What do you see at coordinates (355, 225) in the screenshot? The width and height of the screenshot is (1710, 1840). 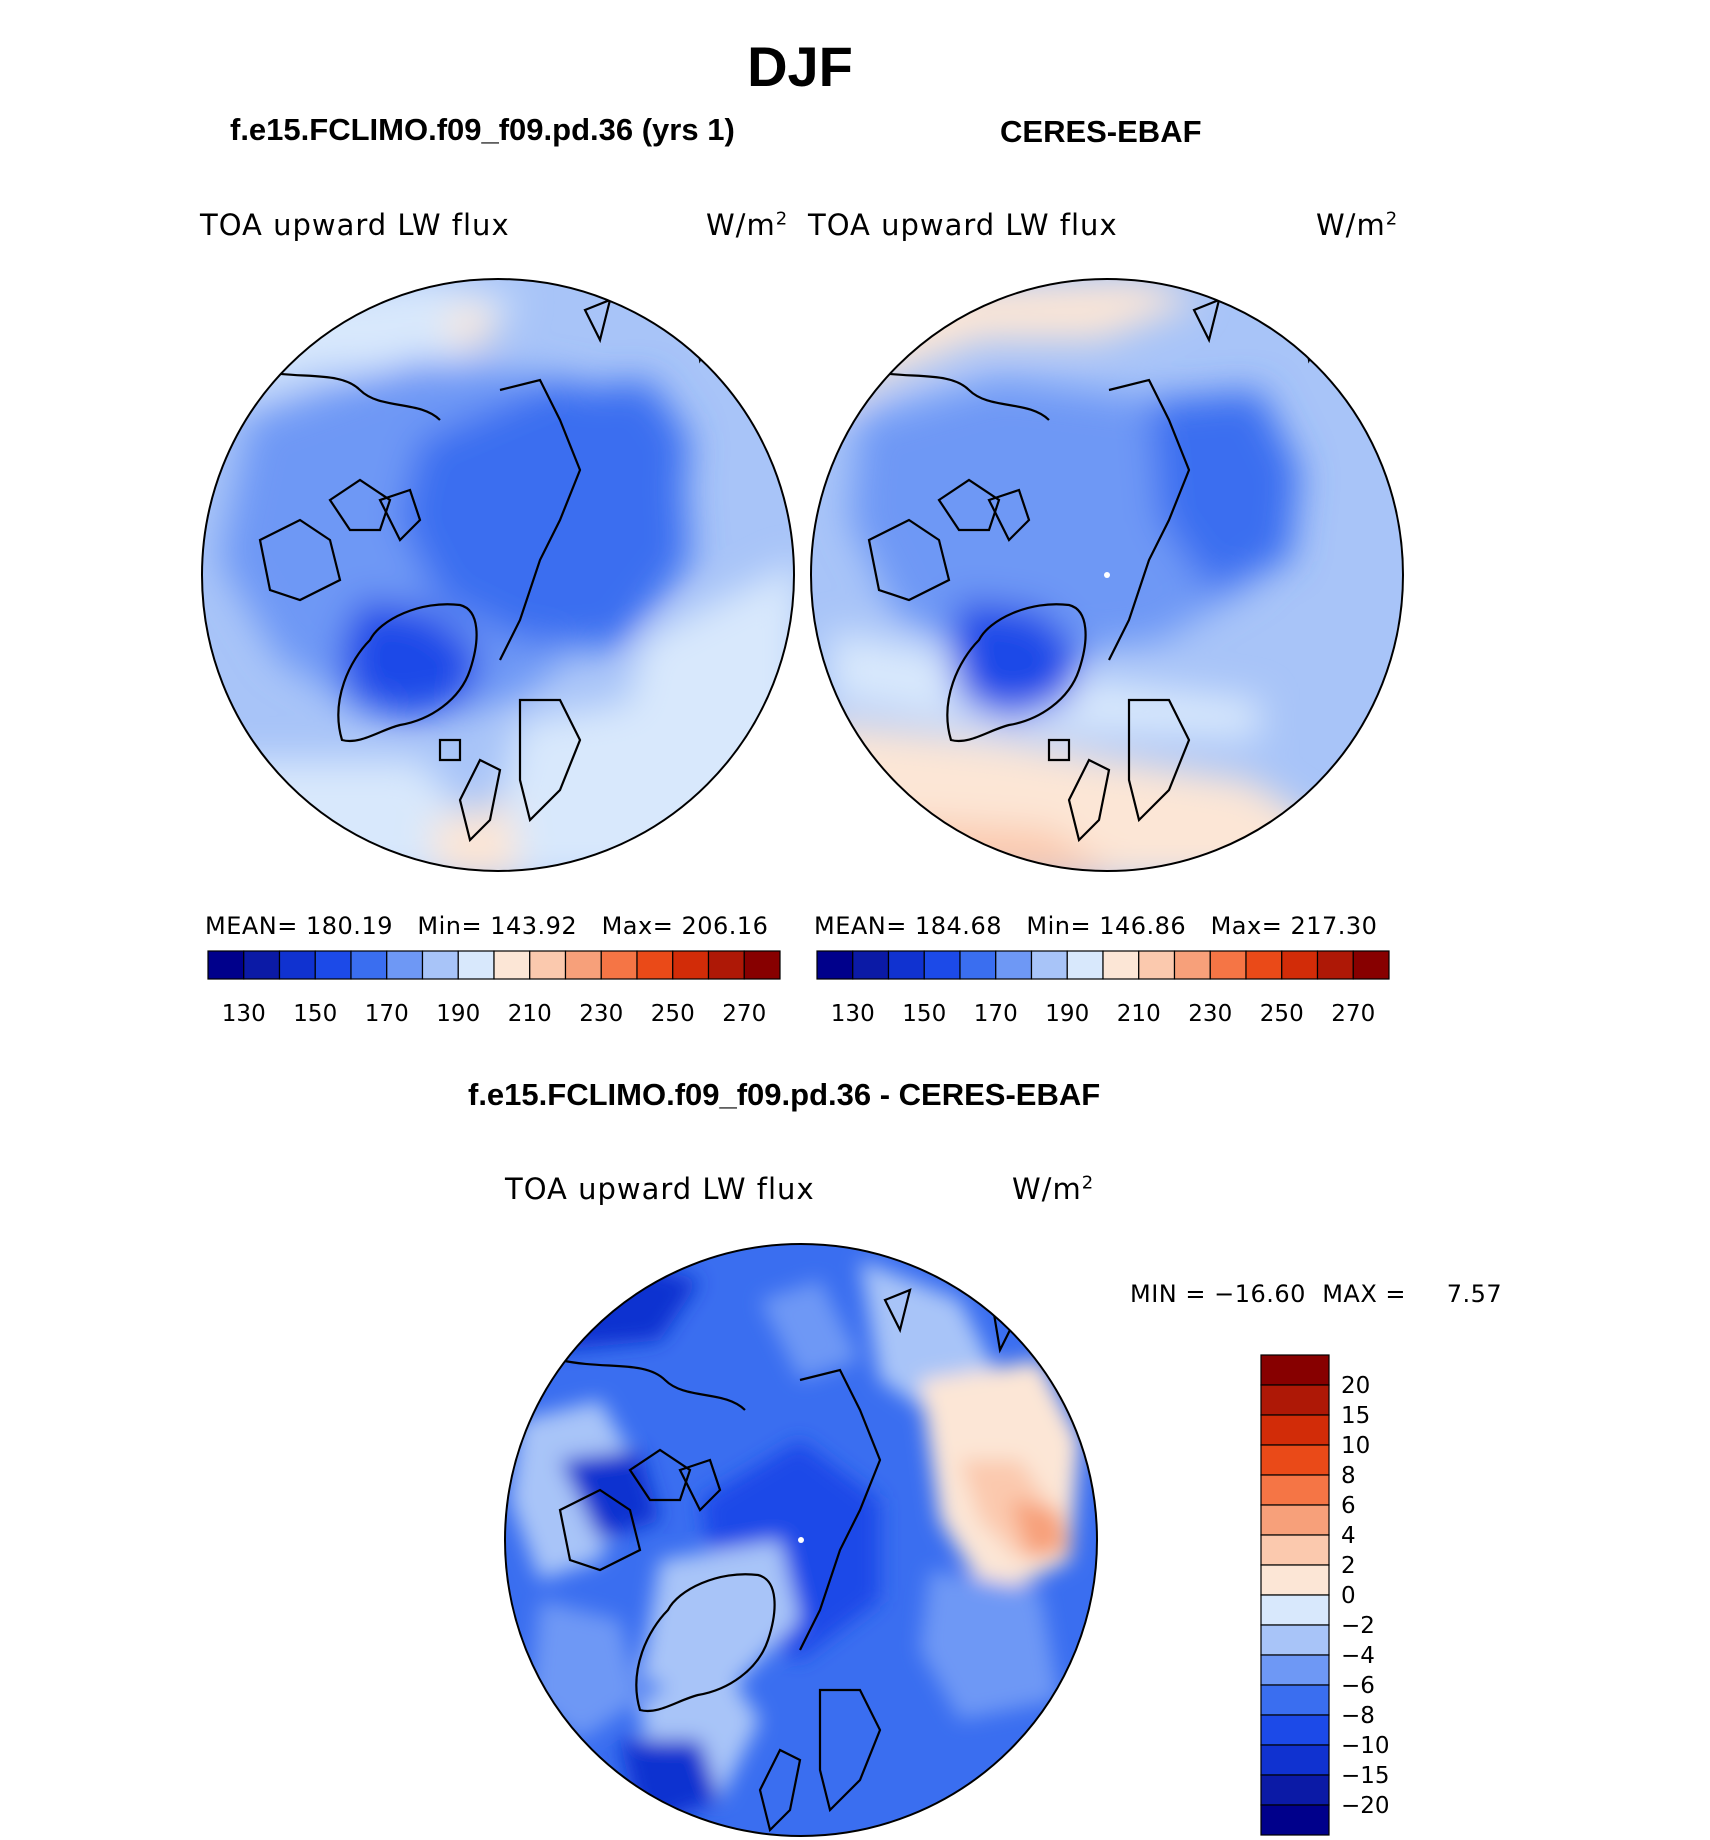 I see `variable-label-model: TOA upward LW flux` at bounding box center [355, 225].